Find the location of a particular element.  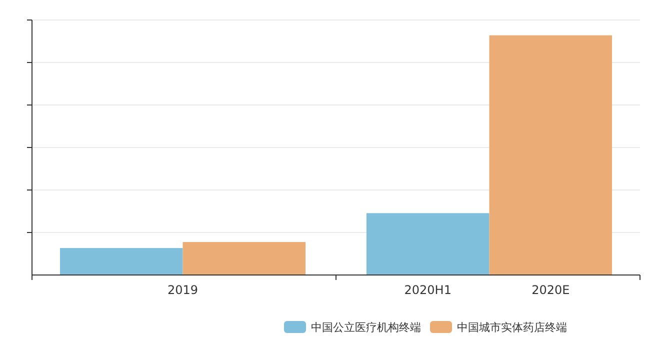

x-tick-label: 2020E is located at coordinates (551, 290).